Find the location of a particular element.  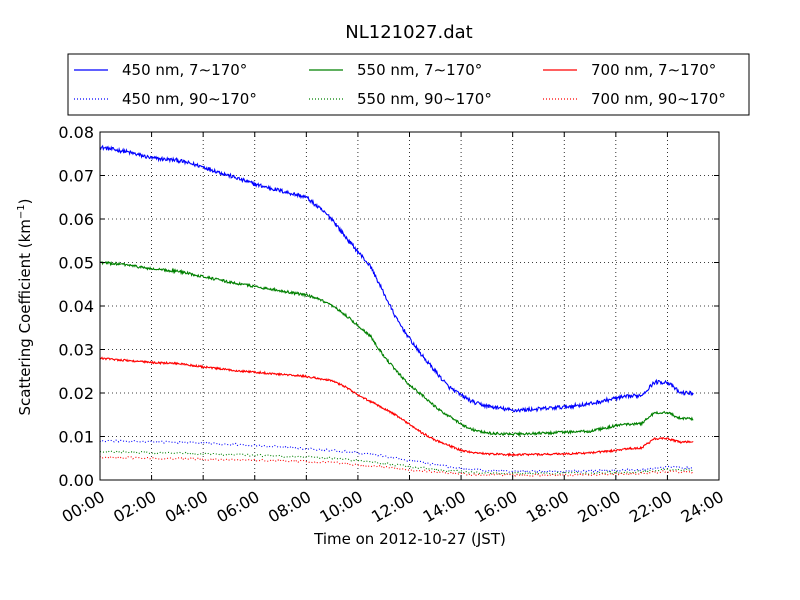

x-tick-label: 16:00 is located at coordinates (495, 507).